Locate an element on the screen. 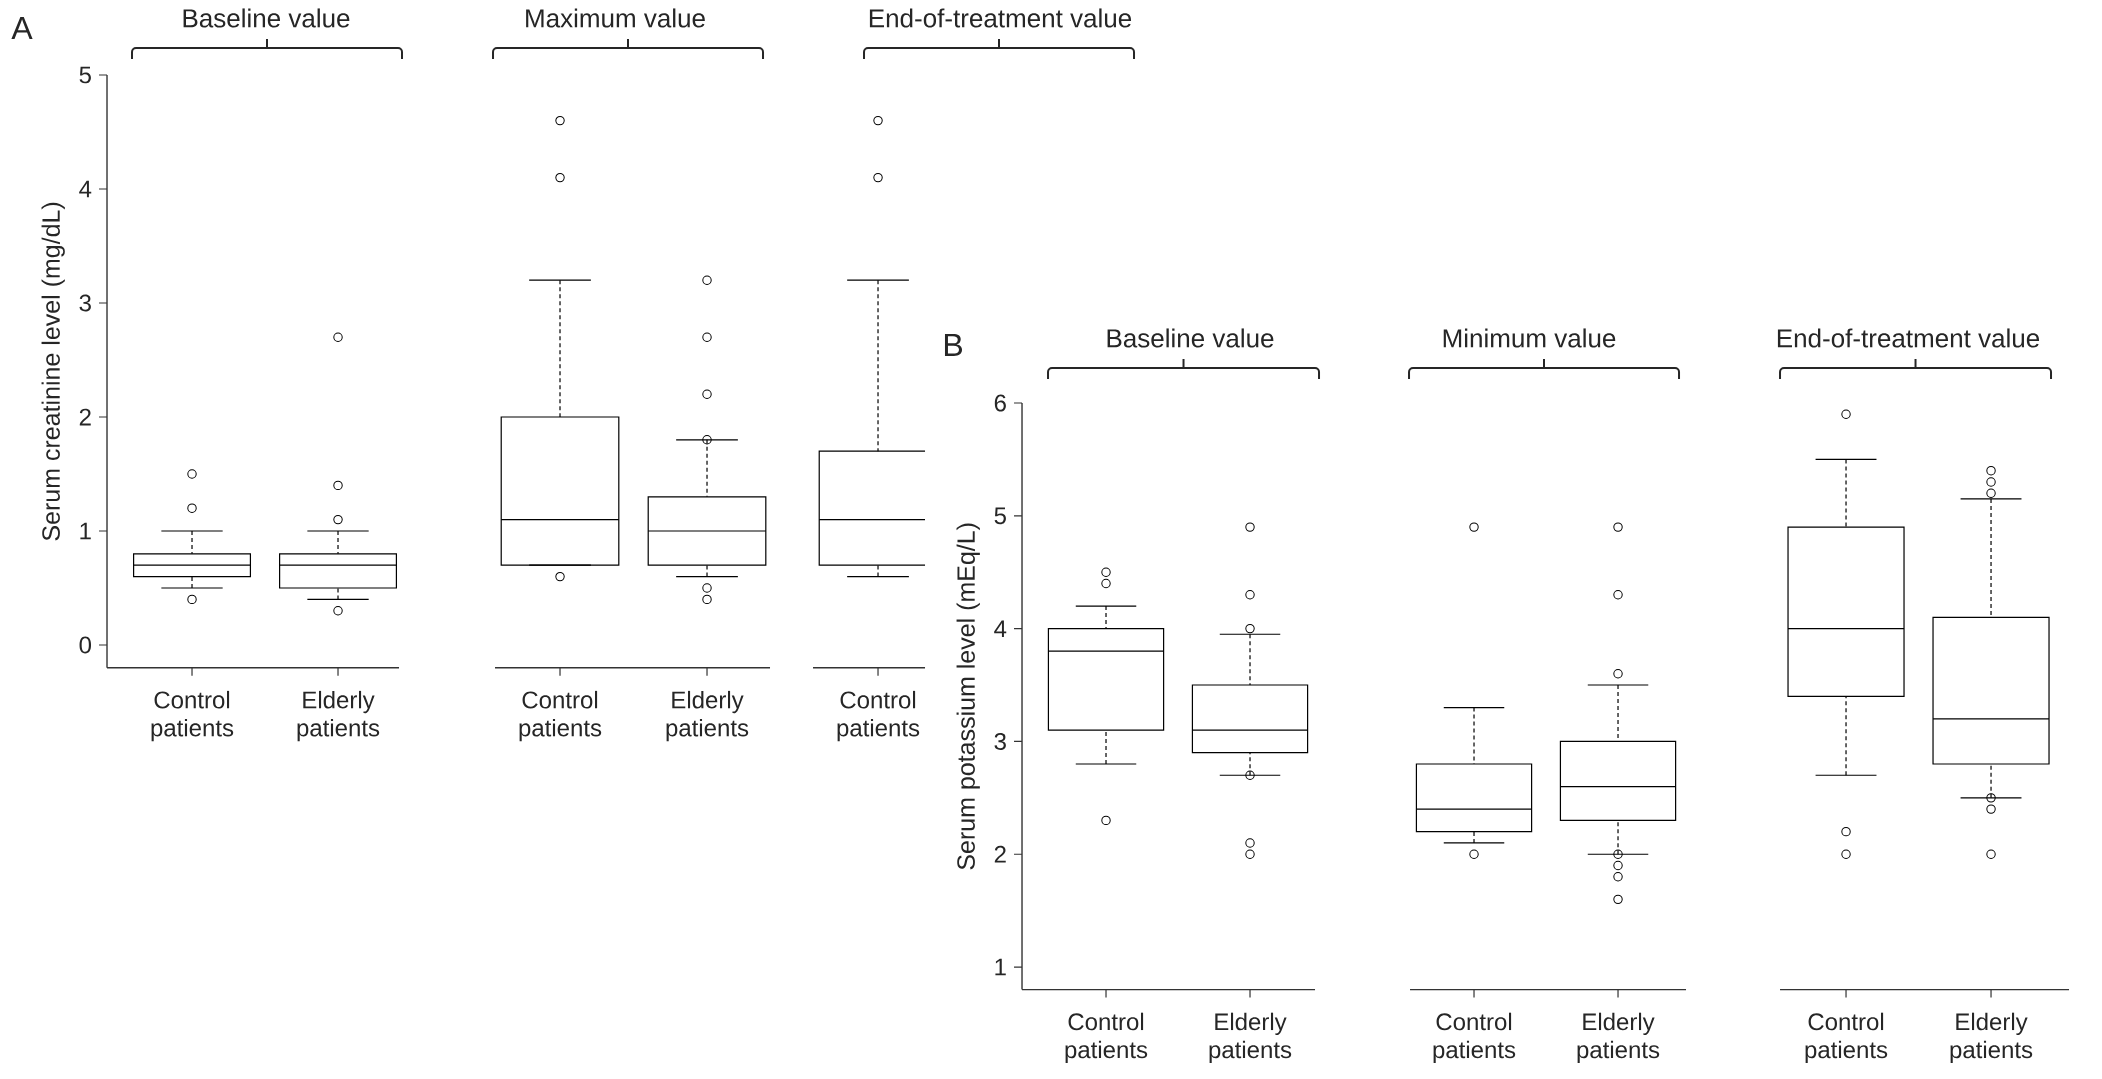 This screenshot has height=1079, width=2102. y-axis-title: Serum potassium level (mEq/L) is located at coordinates (968, 696).